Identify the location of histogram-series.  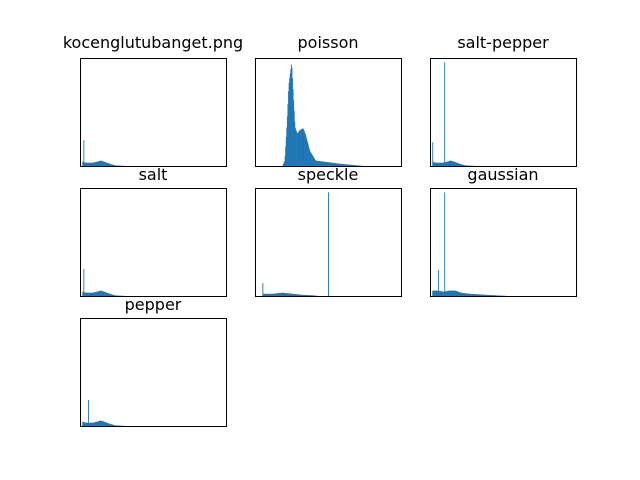
(323, 115).